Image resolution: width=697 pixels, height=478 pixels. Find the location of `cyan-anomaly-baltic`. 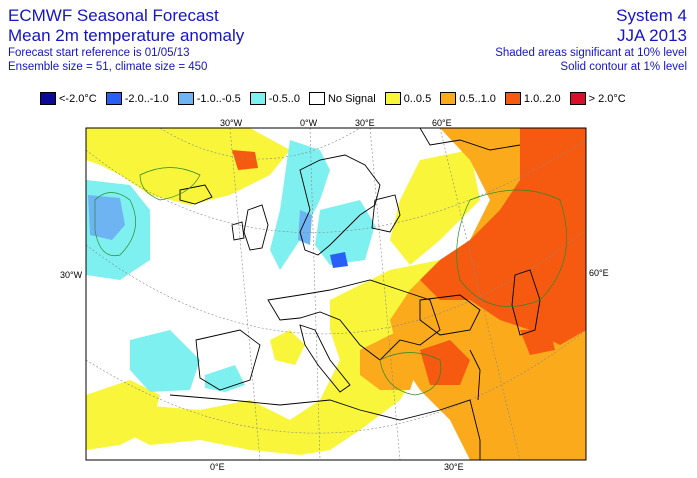

cyan-anomaly-baltic is located at coordinates (345, 232).